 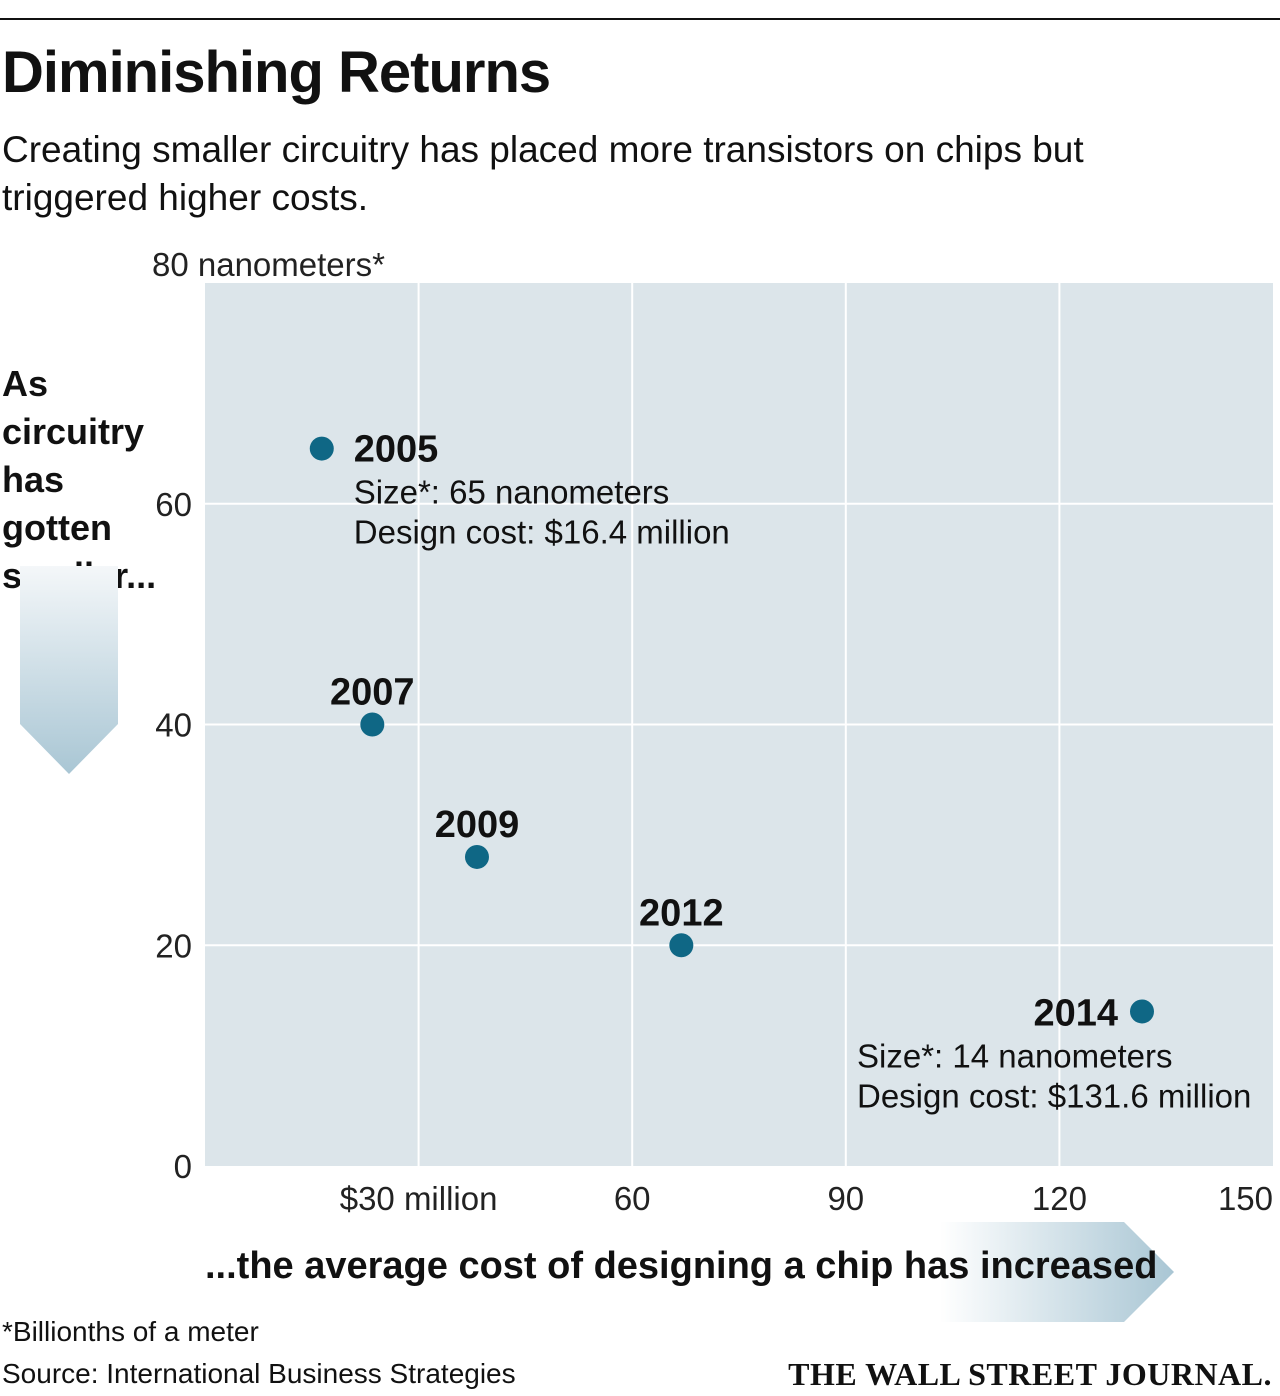 I want to click on x-tick-label: 120, so click(x=1059, y=1198).